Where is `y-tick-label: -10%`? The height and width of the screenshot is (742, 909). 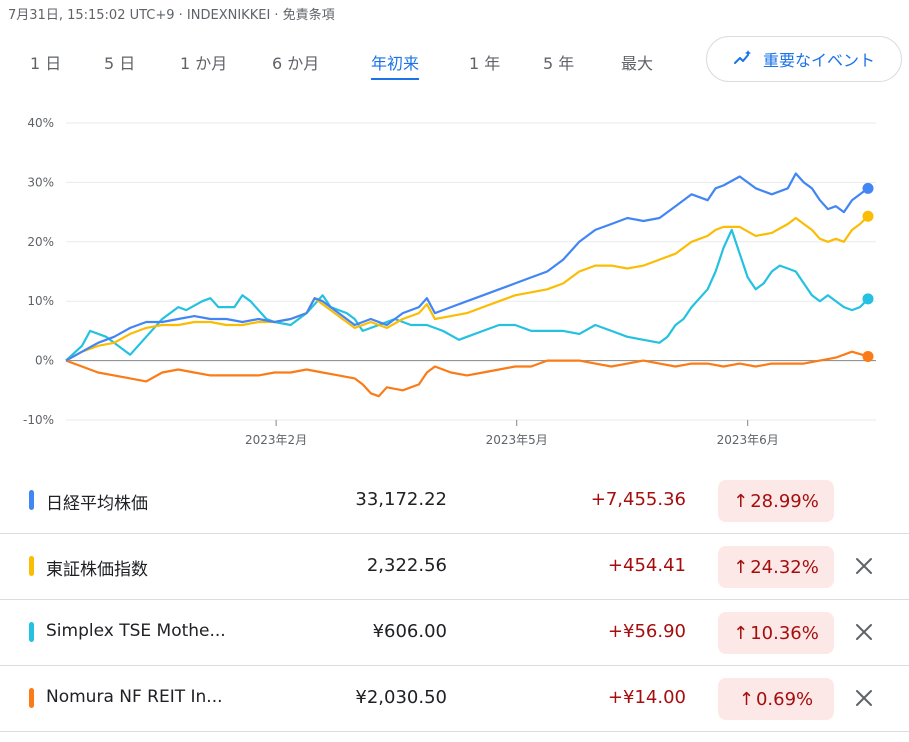 y-tick-label: -10% is located at coordinates (38, 420).